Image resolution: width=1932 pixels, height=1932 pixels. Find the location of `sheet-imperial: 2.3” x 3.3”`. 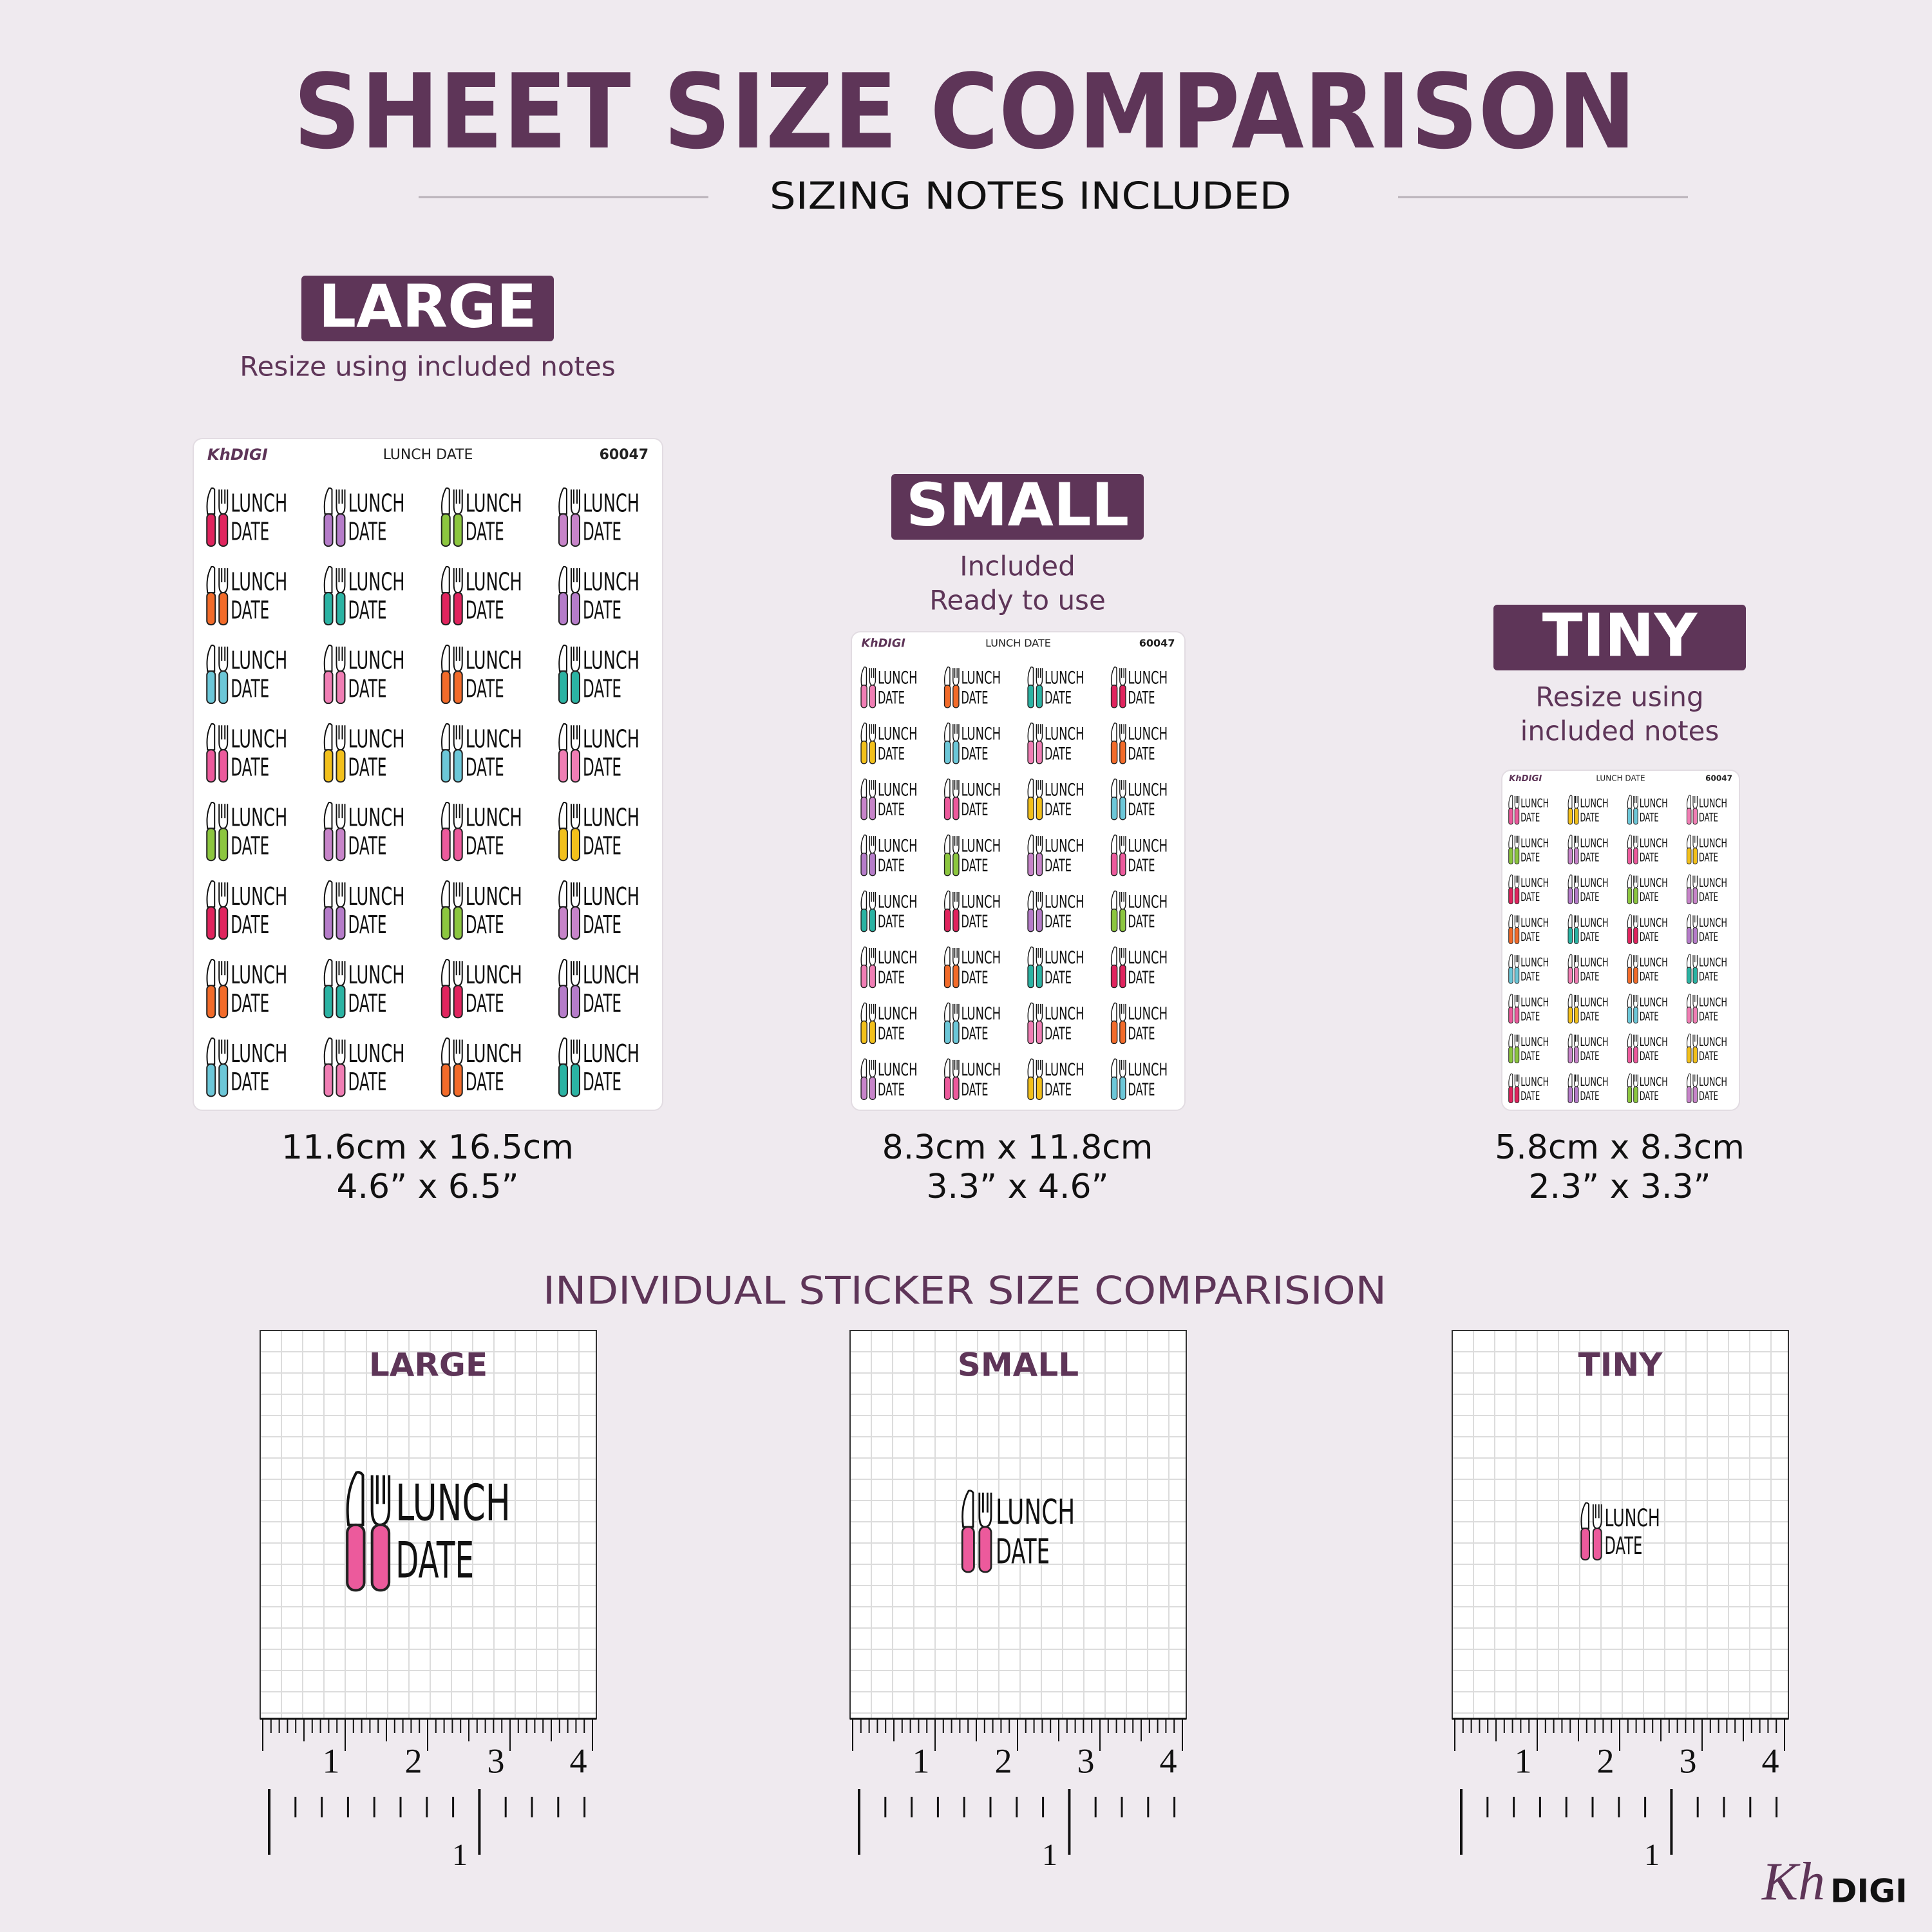

sheet-imperial: 2.3” x 3.3” is located at coordinates (1619, 1187).